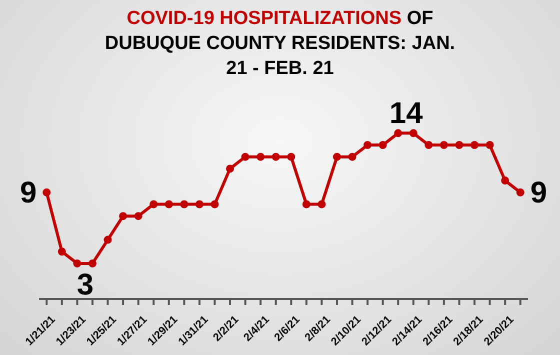 This screenshot has height=355, width=560. Describe the element at coordinates (85, 285) in the screenshot. I see `data-label: 3` at that location.